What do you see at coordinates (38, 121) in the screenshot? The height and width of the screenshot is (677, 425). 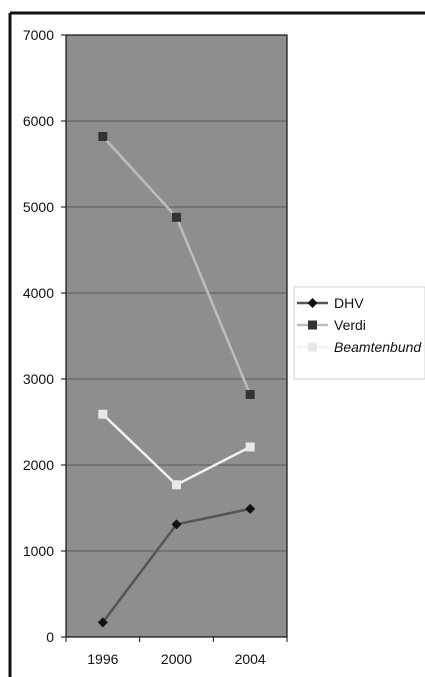 I see `y-tick-label: 6000` at bounding box center [38, 121].